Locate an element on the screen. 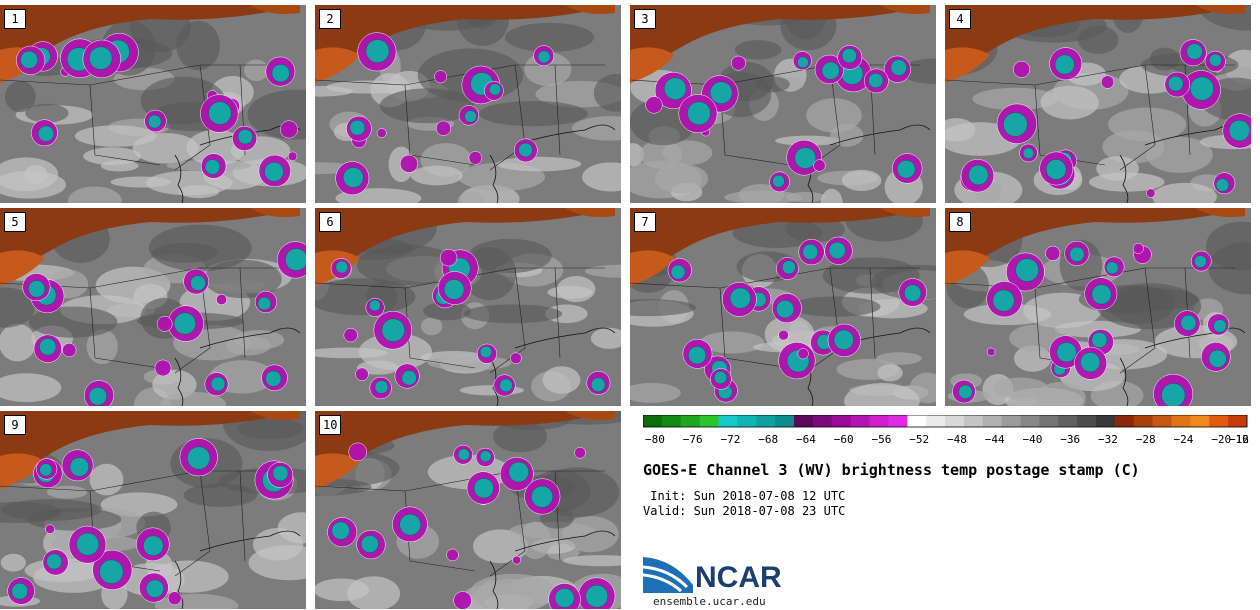 This screenshot has width=1260, height=610. colorbar-tick-label: −48 is located at coordinates (957, 439).